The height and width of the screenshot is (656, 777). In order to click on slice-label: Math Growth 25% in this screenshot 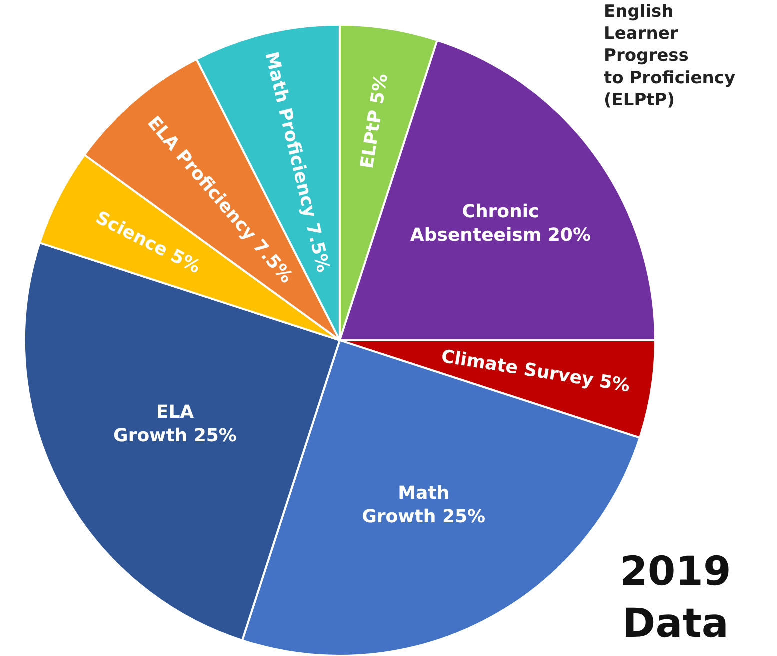, I will do `click(424, 505)`.